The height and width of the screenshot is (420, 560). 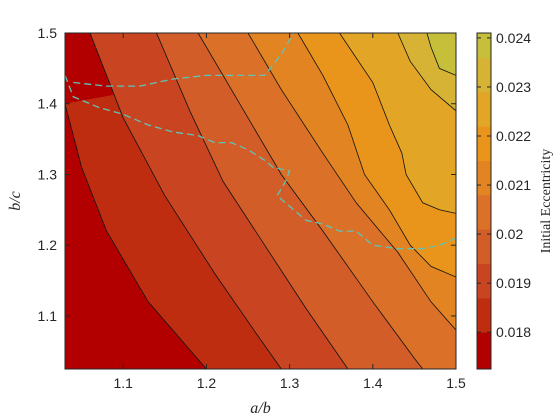 I want to click on y-tick-label: 1.5, so click(x=48, y=33).